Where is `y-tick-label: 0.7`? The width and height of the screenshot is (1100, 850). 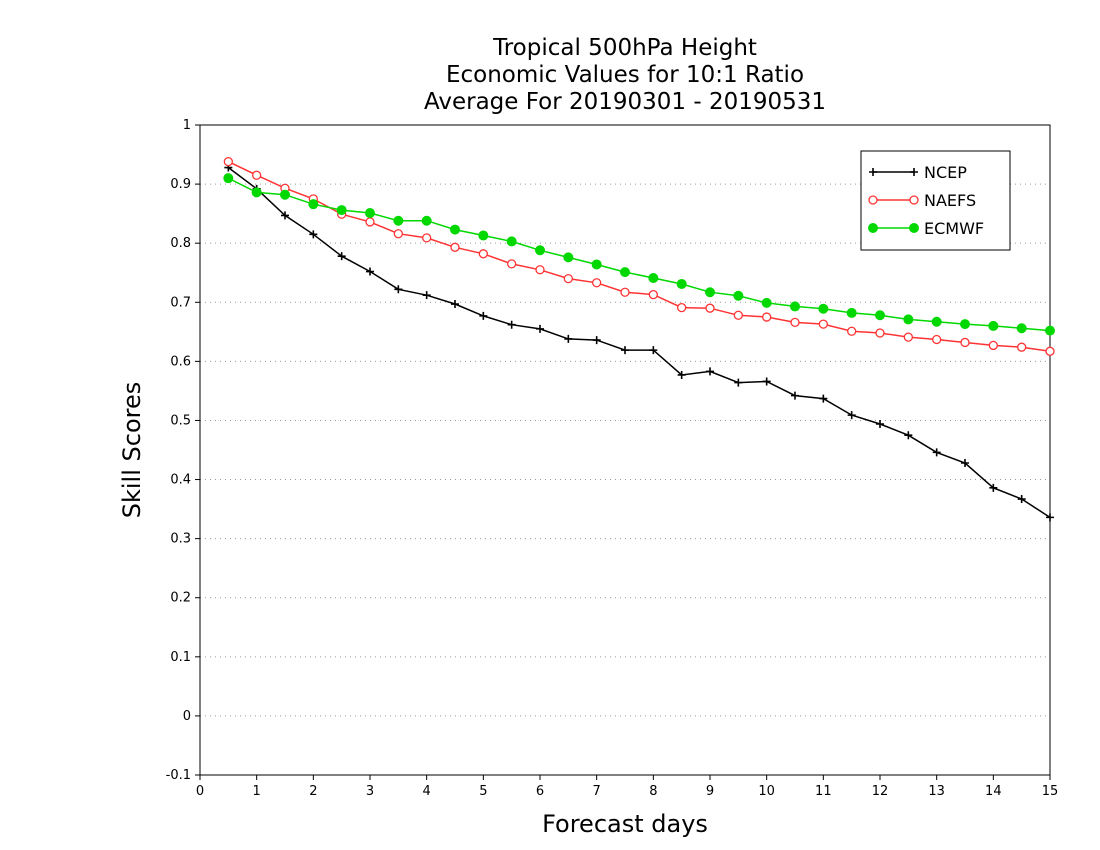 y-tick-label: 0.7 is located at coordinates (180, 302).